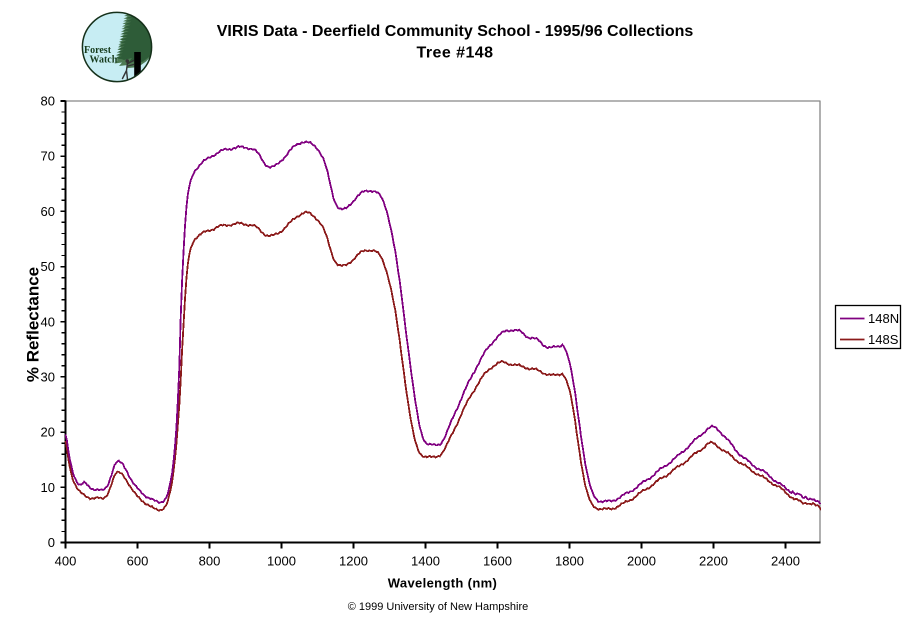  Describe the element at coordinates (48, 376) in the screenshot. I see `svg-text: 30` at that location.